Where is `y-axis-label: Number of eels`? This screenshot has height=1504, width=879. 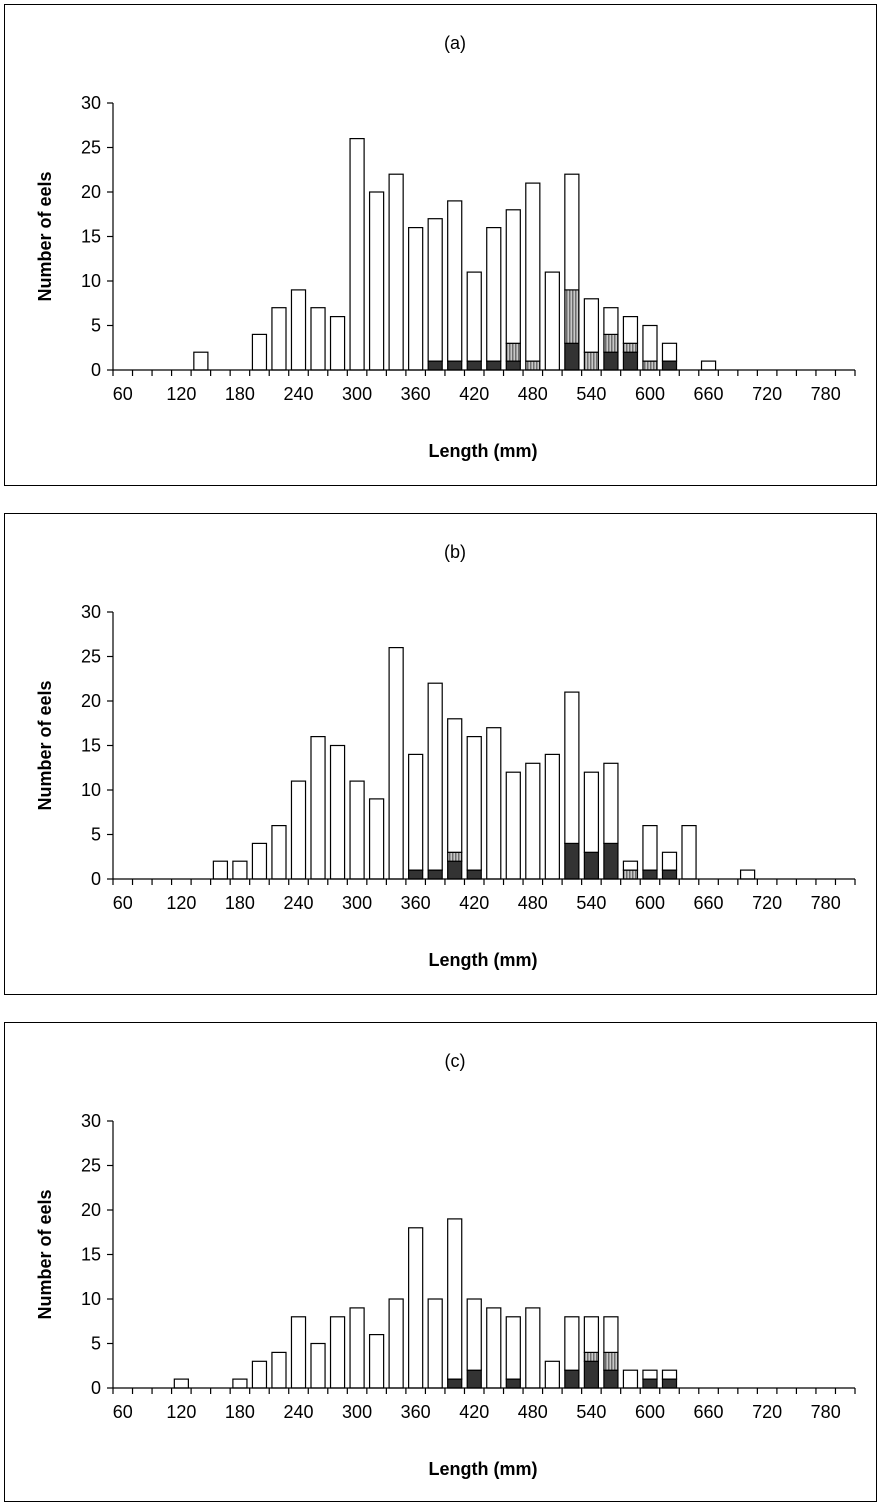
y-axis-label: Number of eels is located at coordinates (45, 236).